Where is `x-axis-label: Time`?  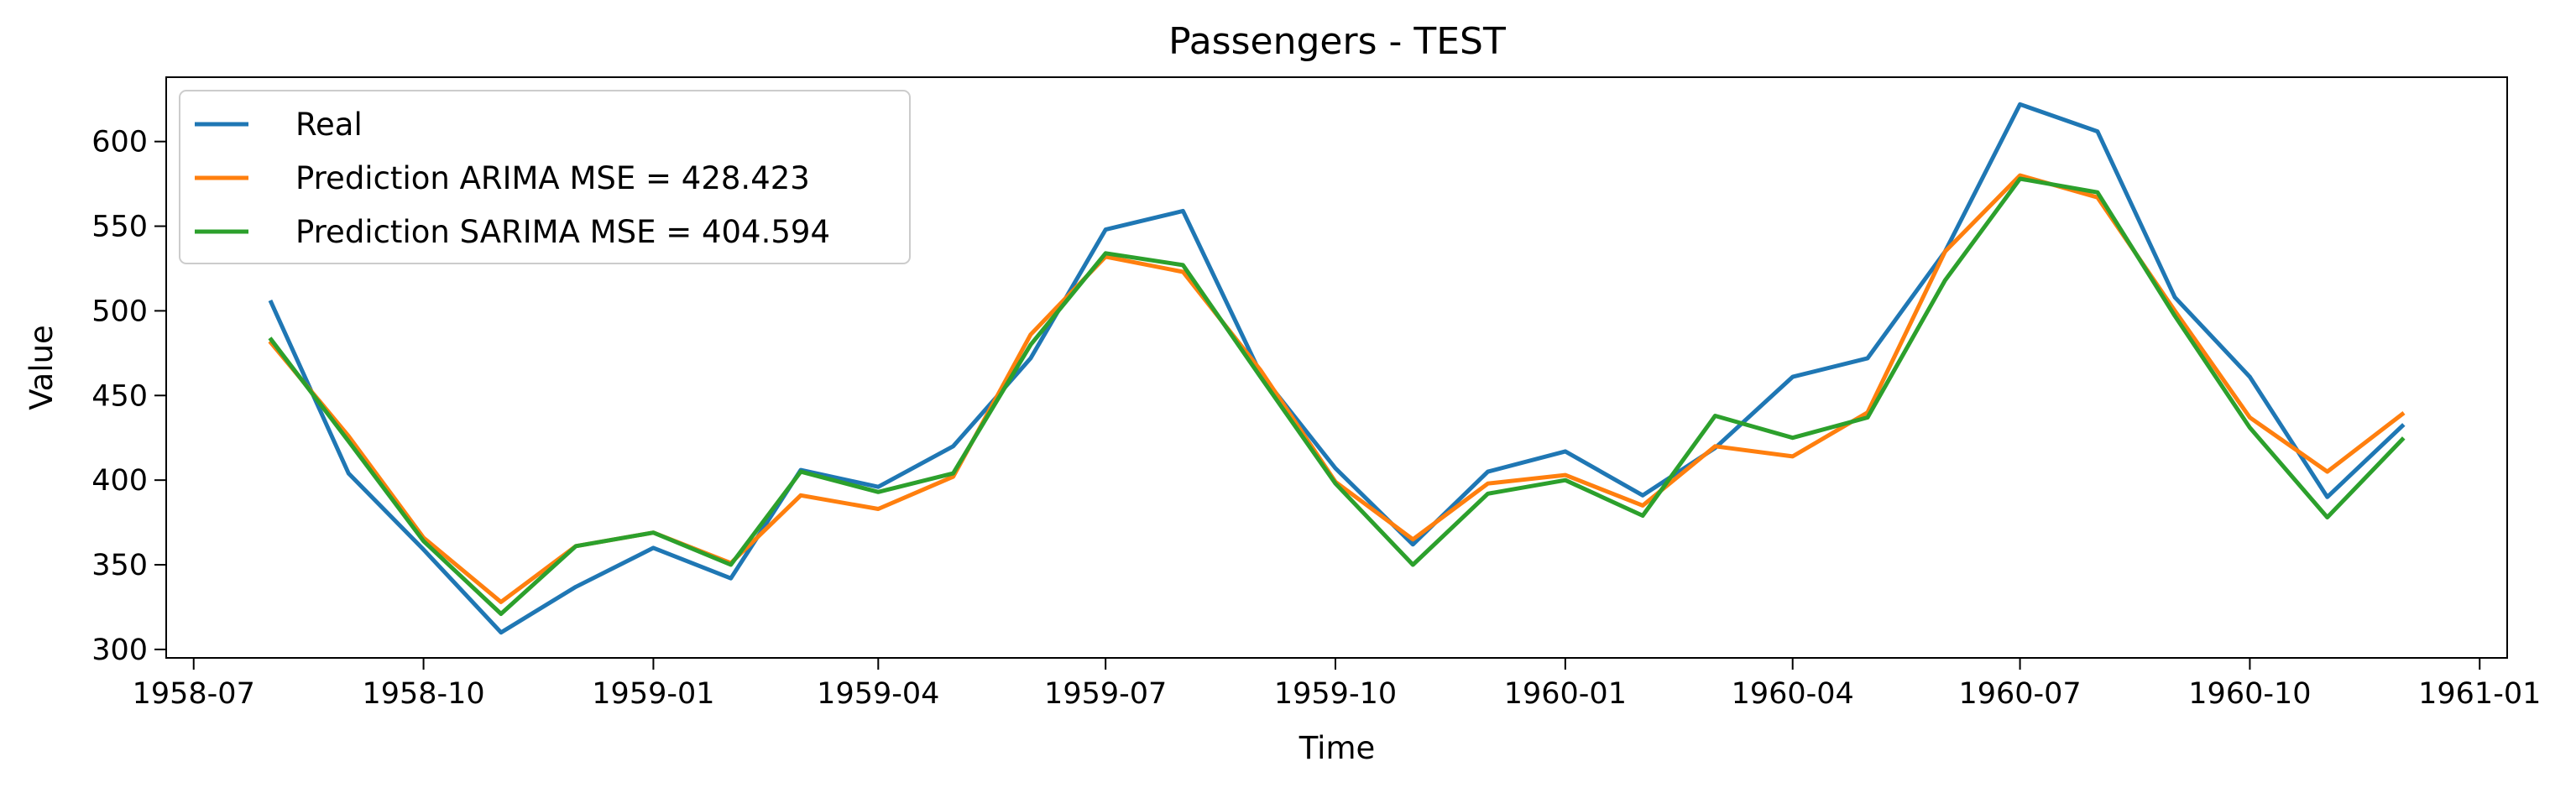
x-axis-label: Time is located at coordinates (1337, 748).